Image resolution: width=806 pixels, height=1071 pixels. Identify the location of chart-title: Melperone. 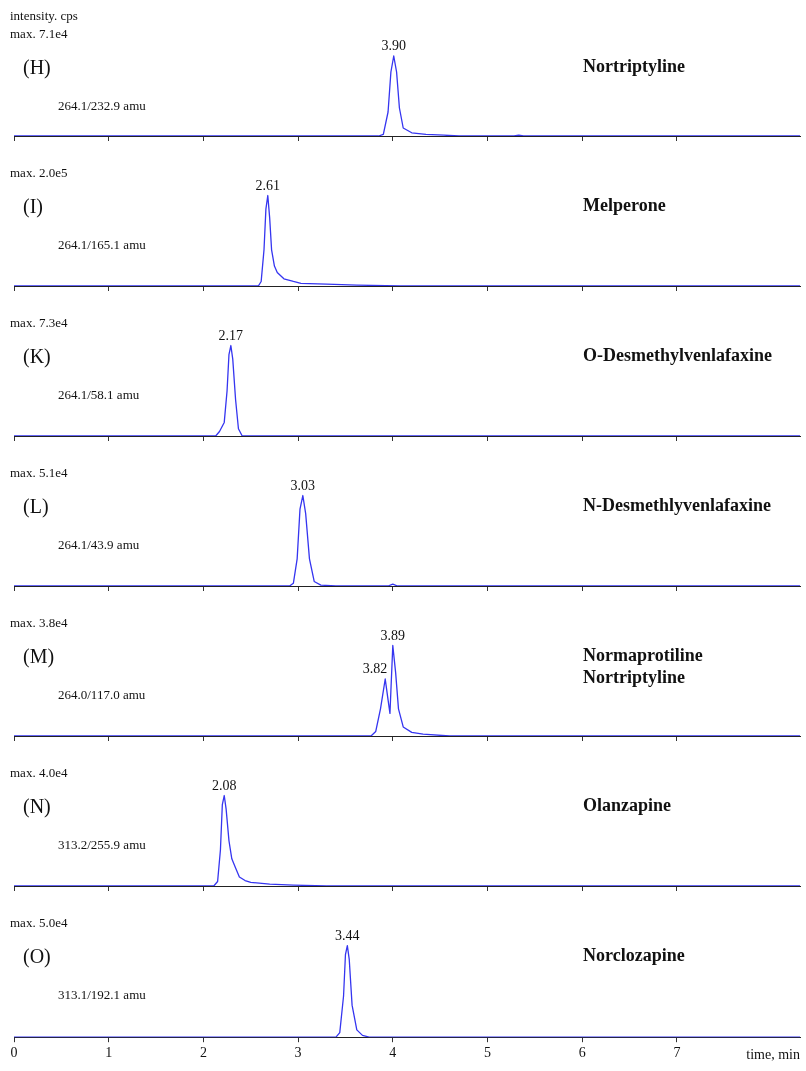
(624, 205).